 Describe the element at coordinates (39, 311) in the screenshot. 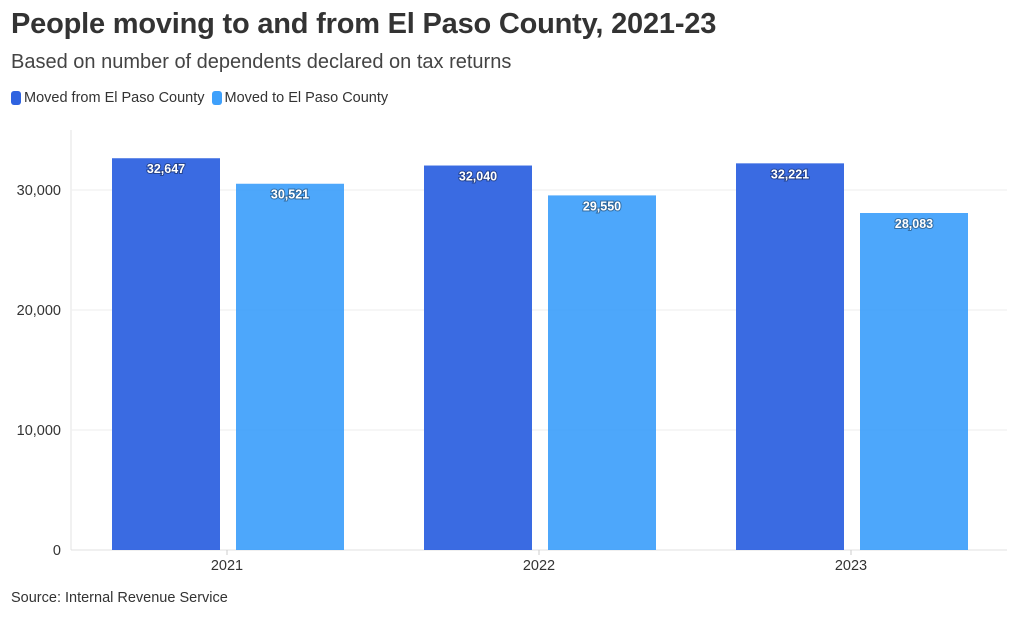

I see `y-tick-label: 20,000` at that location.